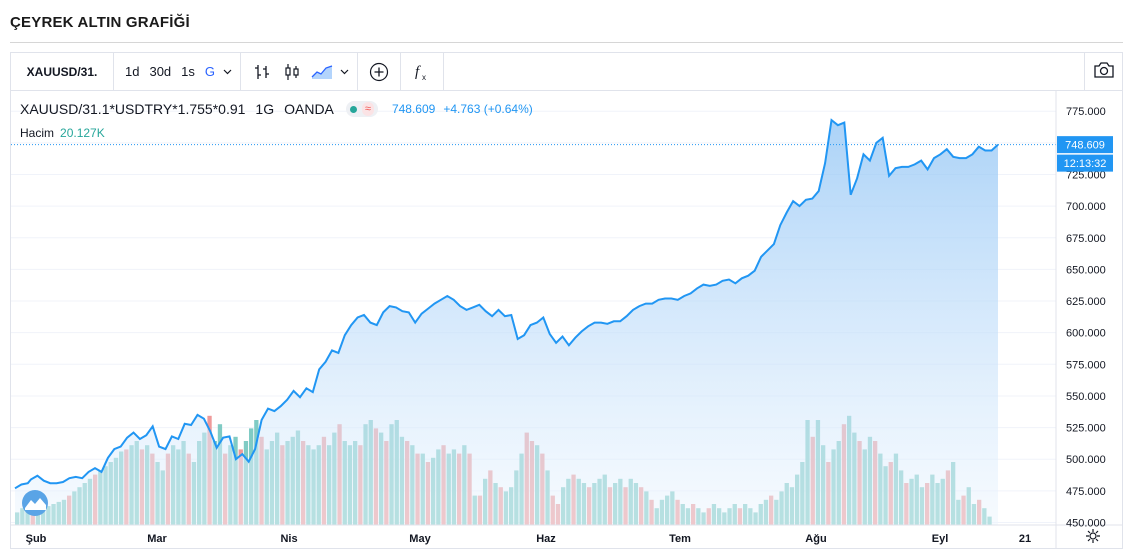  Describe the element at coordinates (1086, 523) in the screenshot. I see `price-tick-label: 450.000` at that location.